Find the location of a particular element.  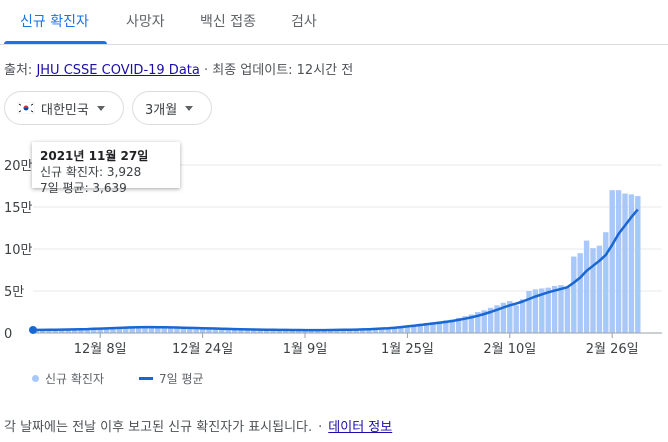

region-label: 대한민국 is located at coordinates (65, 110).